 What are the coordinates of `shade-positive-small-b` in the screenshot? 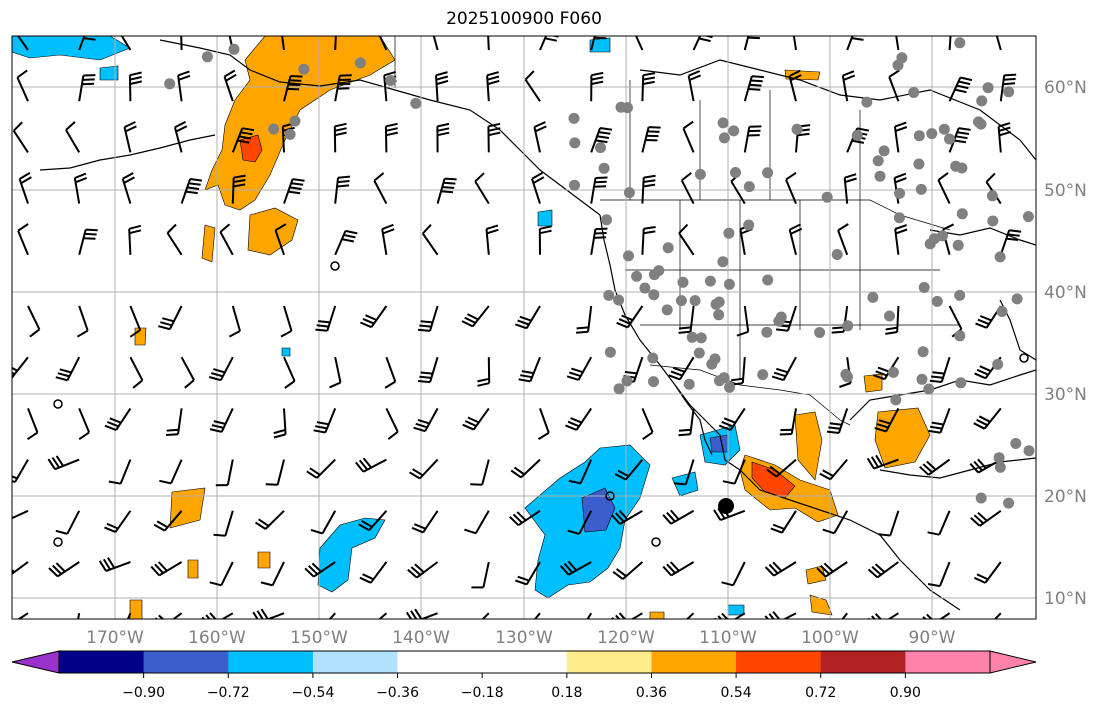 It's located at (193, 569).